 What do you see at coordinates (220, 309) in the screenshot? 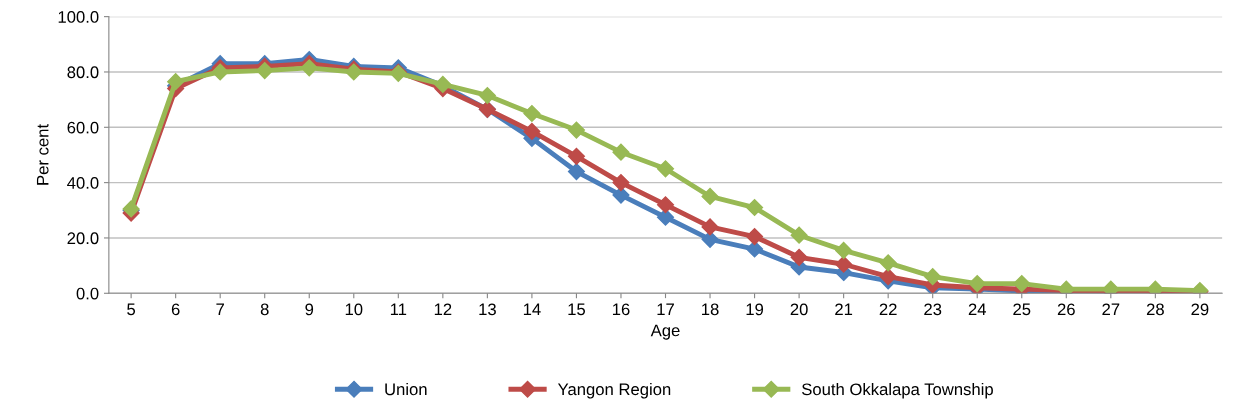
I see `x-tick-label: 7` at bounding box center [220, 309].